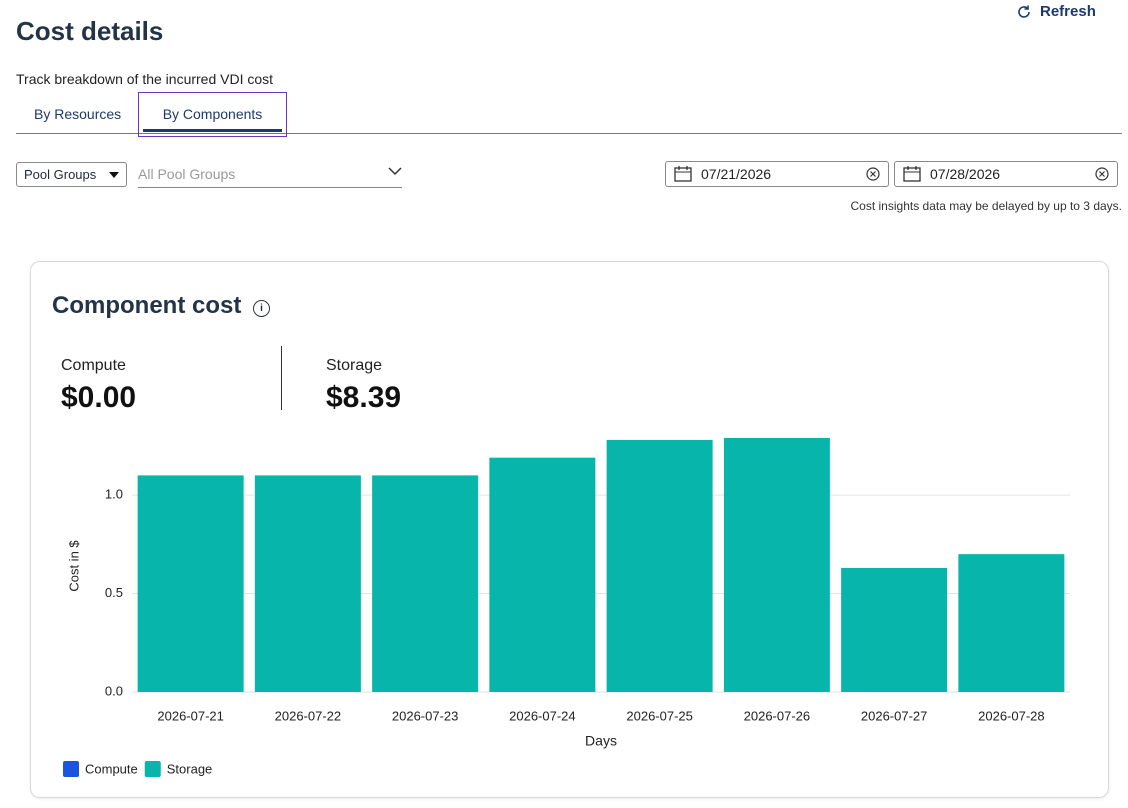 This screenshot has height=808, width=1128. What do you see at coordinates (114, 592) in the screenshot?
I see `y-tick-label: 0.5` at bounding box center [114, 592].